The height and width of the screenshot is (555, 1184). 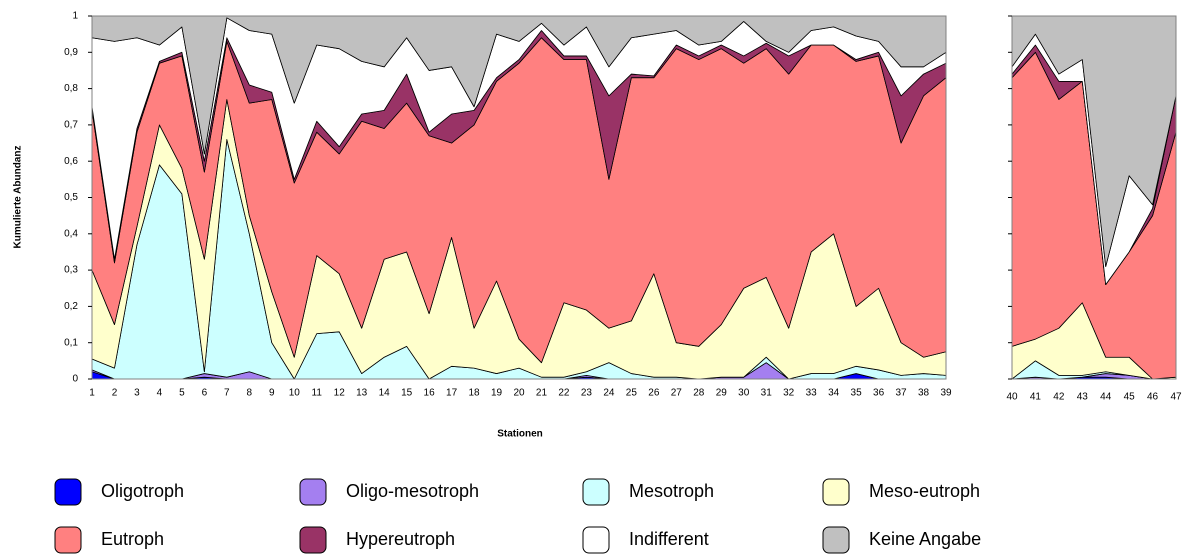 I want to click on x-tick-label: 7, so click(x=227, y=393).